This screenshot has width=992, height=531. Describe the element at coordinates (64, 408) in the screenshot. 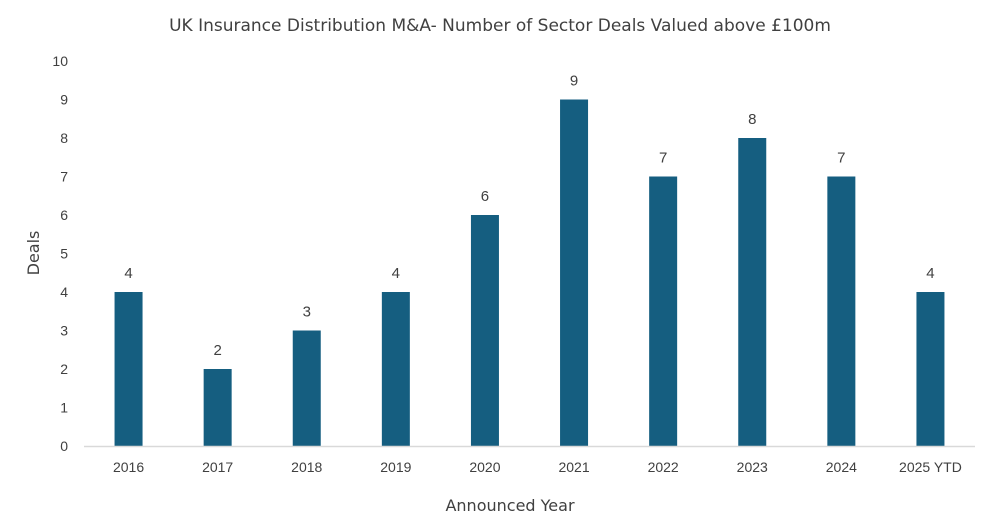

I see `y-tick-label: 1` at that location.